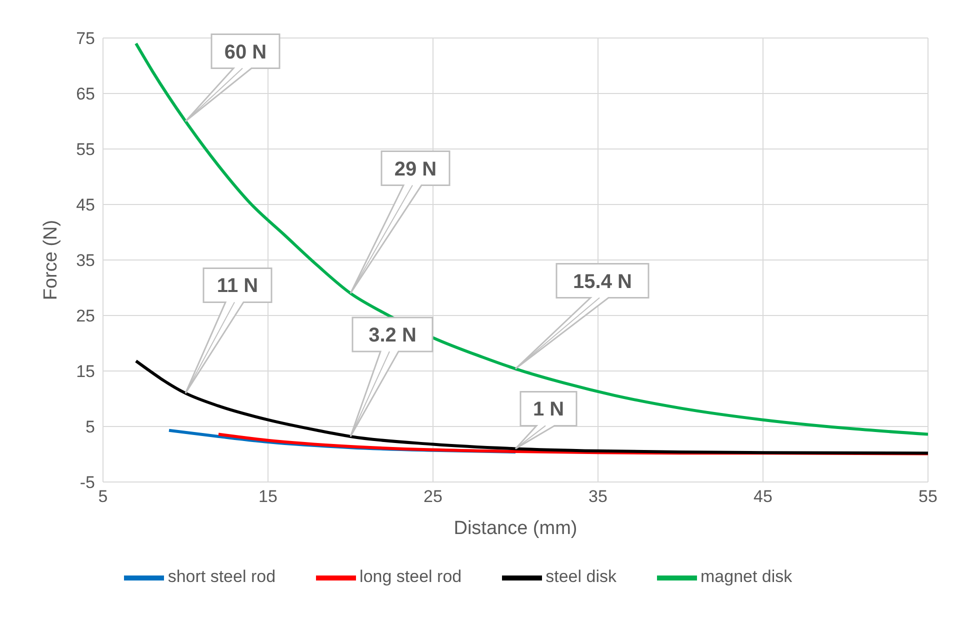 The image size is (970, 621). Describe the element at coordinates (598, 496) in the screenshot. I see `x-tick-label: 35` at that location.